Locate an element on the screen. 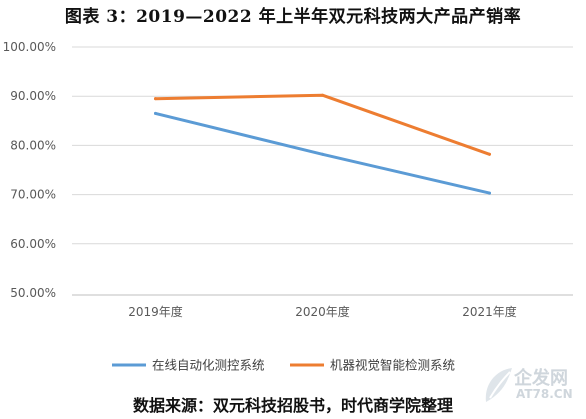  source-note: 数据来源：双元科技招股书，时代商学院整理 is located at coordinates (292, 405).